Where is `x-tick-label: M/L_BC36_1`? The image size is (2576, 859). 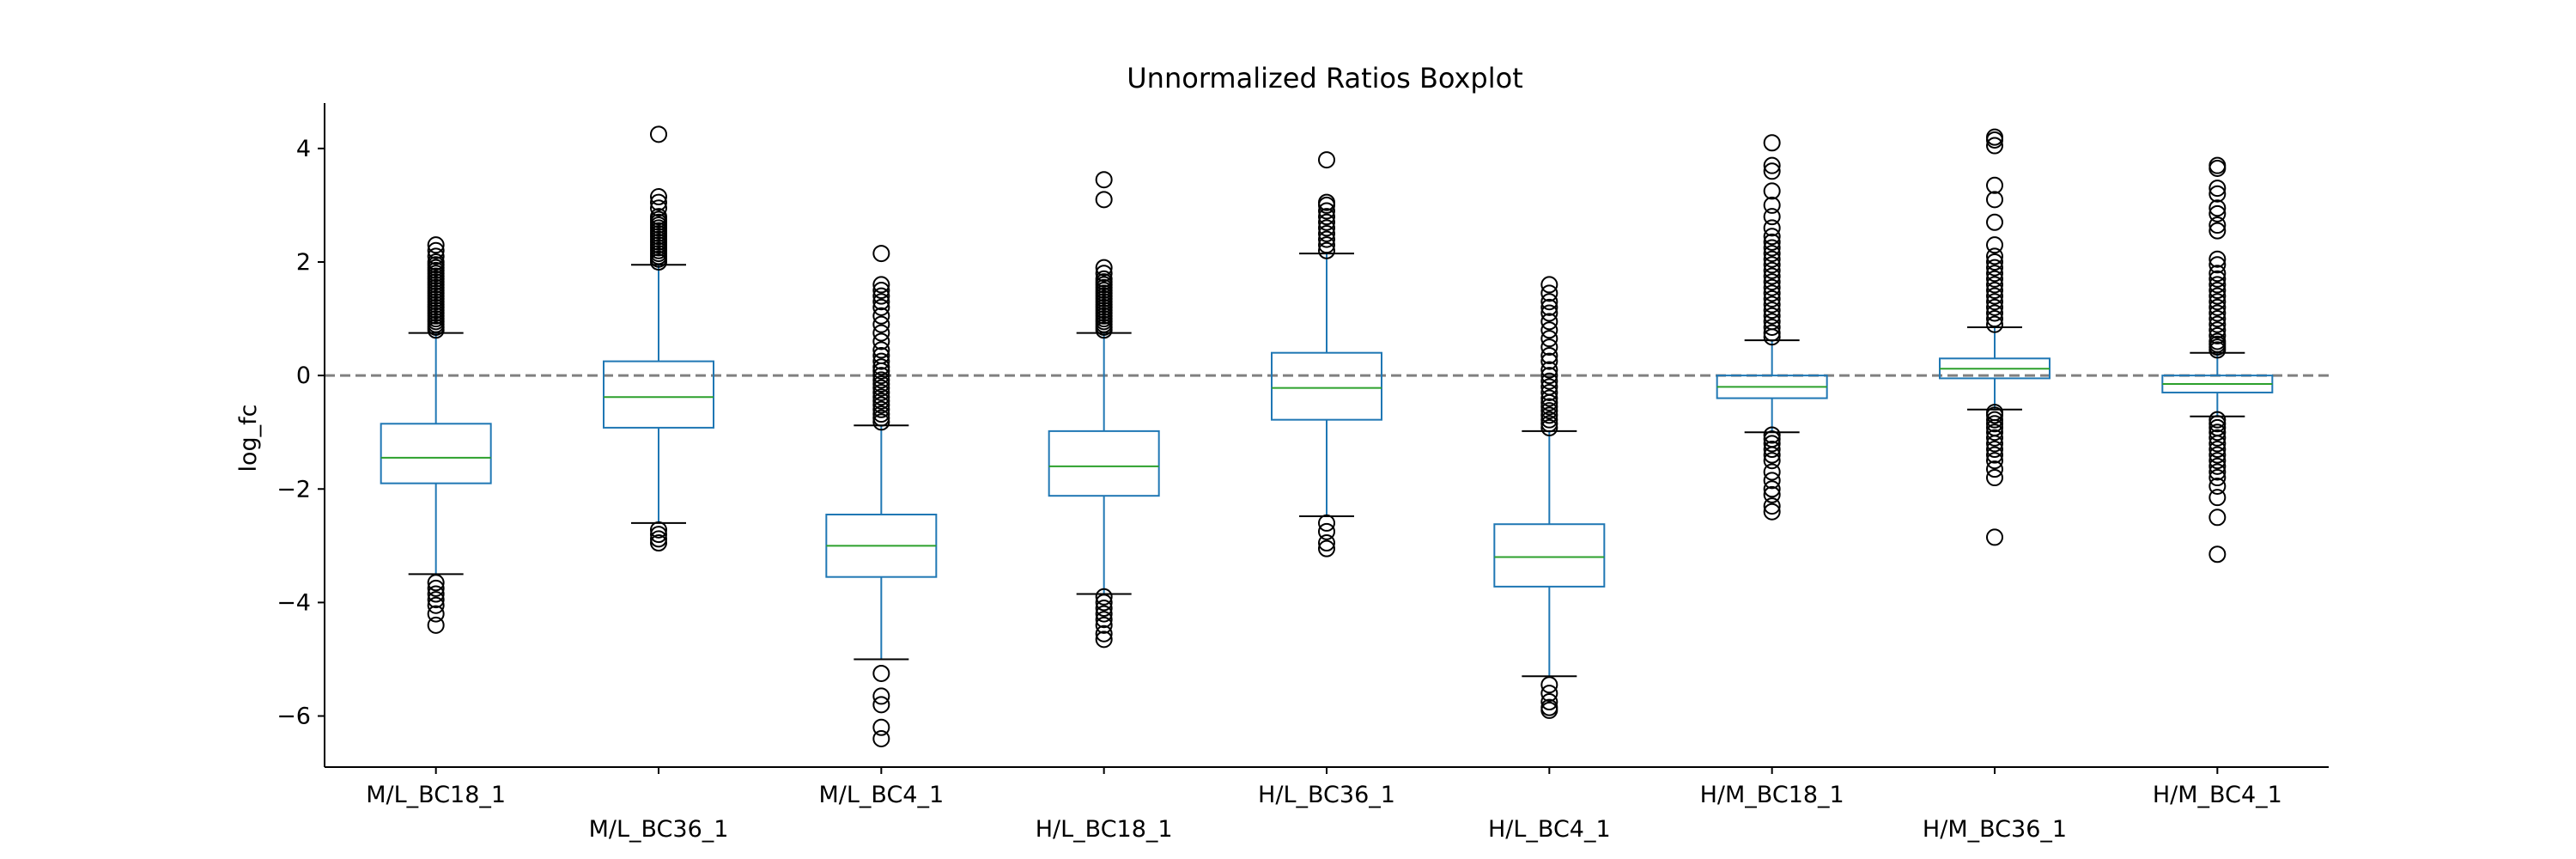
x-tick-label: M/L_BC36_1 is located at coordinates (659, 829).